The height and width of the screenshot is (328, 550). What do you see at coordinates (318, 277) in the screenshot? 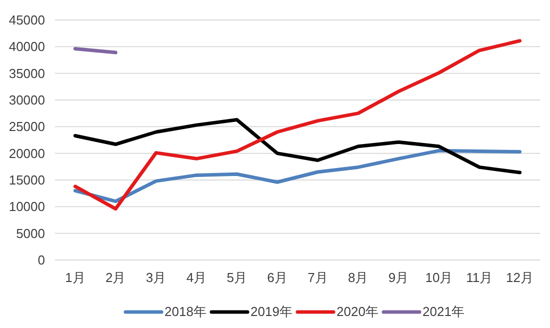
I see `x-tick-label: 7月` at bounding box center [318, 277].